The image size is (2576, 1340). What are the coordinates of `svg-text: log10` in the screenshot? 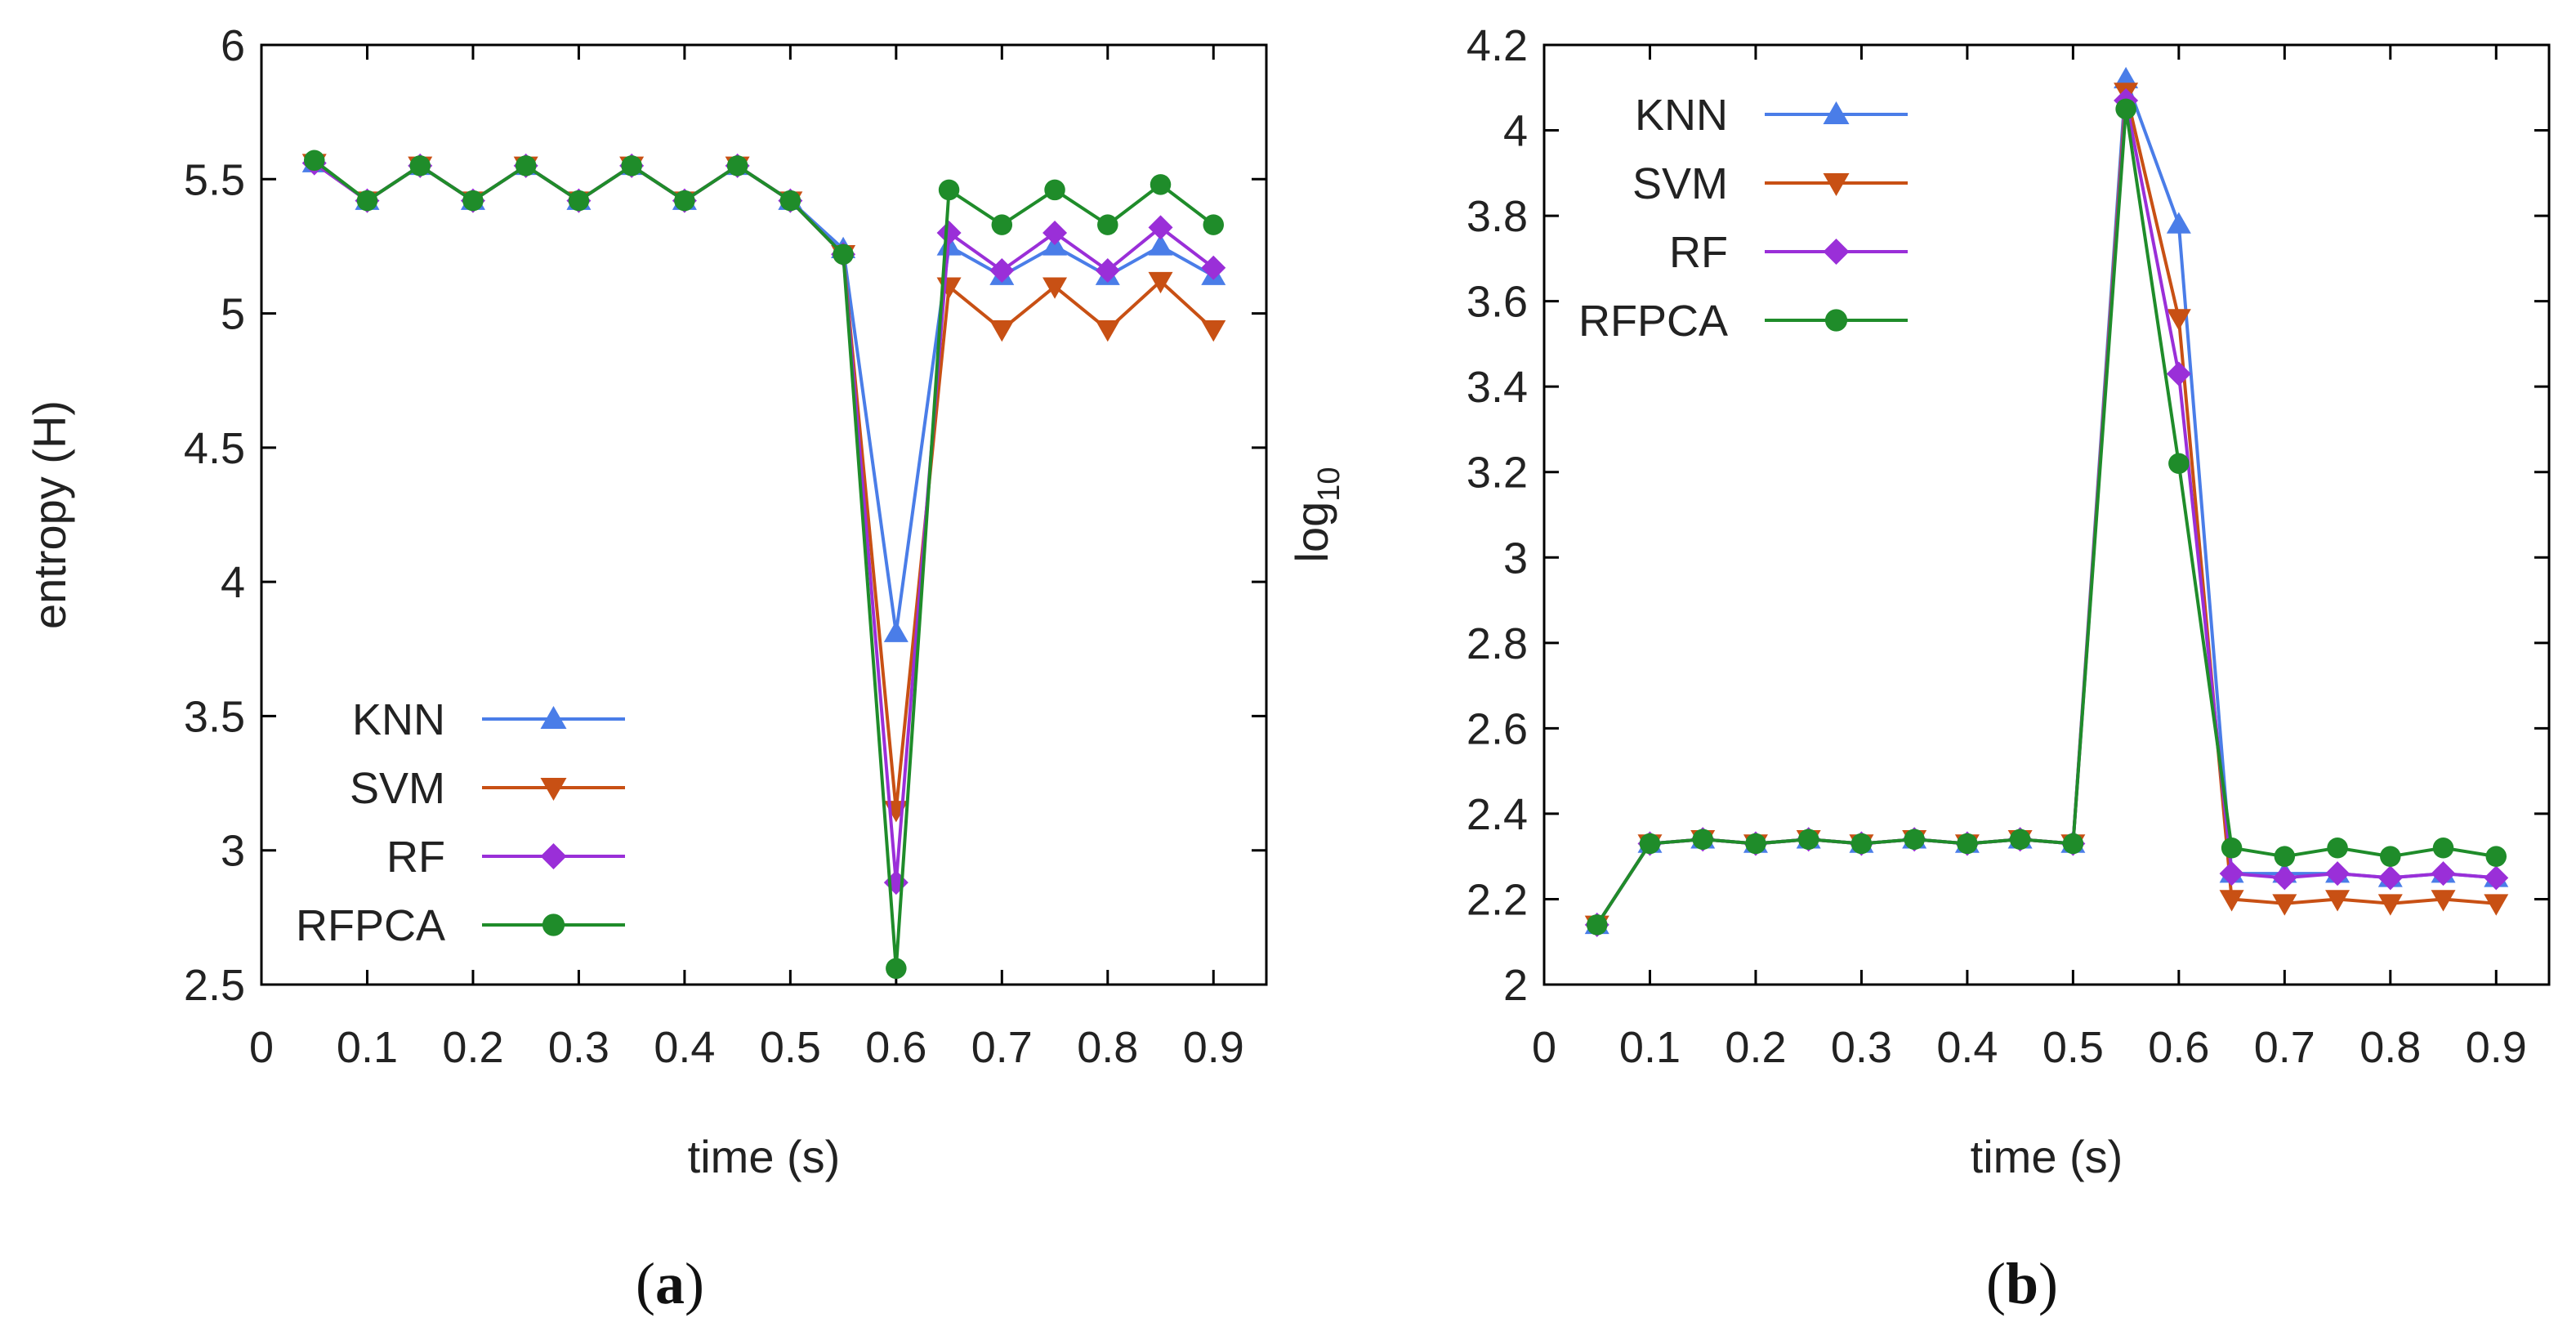 It's located at (1316, 514).